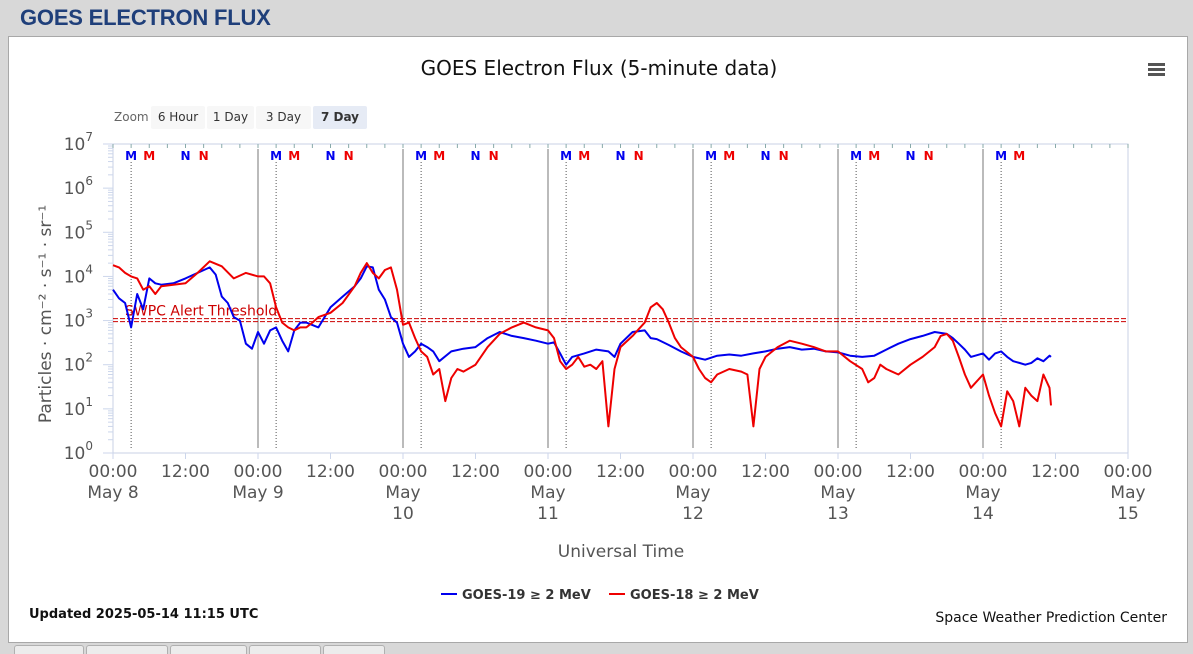  I want to click on zoom-button-label: 7 Day, so click(340, 117).